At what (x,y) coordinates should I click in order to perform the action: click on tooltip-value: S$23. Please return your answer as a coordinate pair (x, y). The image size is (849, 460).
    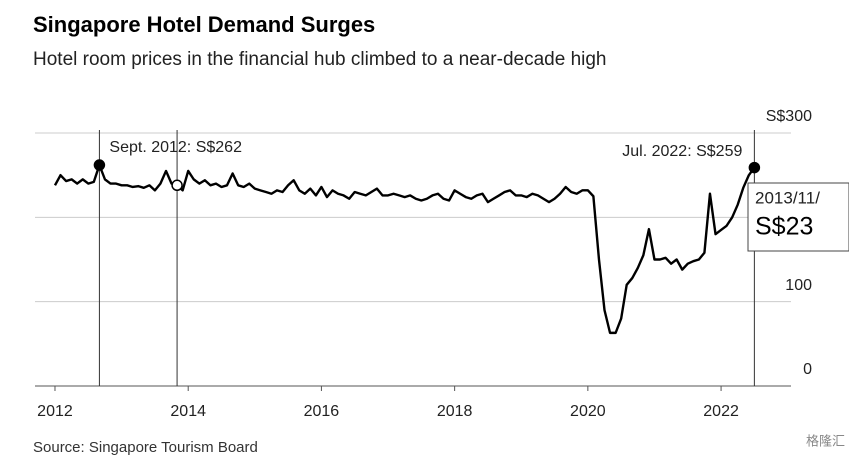
    Looking at the image, I should click on (784, 227).